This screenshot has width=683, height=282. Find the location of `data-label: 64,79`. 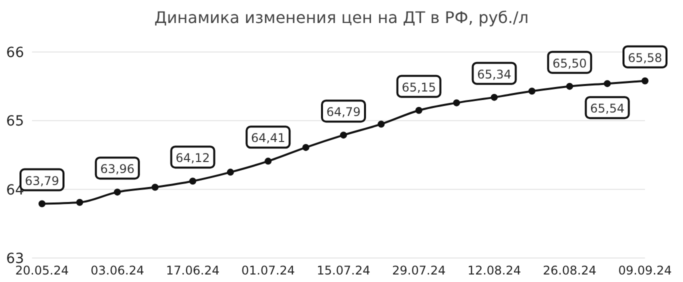

data-label: 64,79 is located at coordinates (343, 112).